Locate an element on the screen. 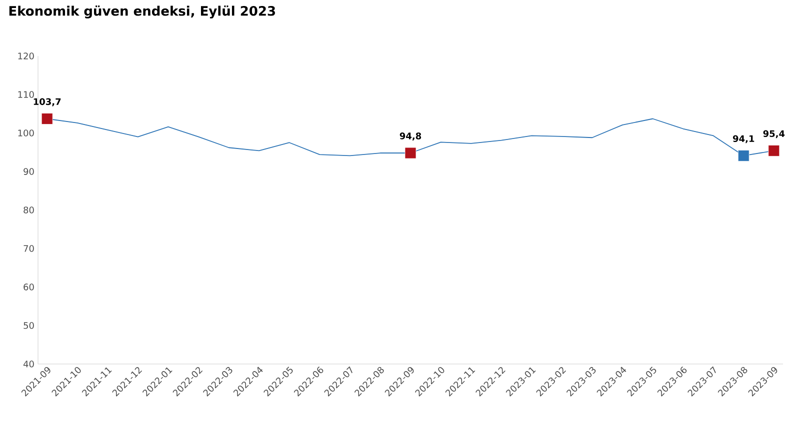  y-tick-label: 50 is located at coordinates (29, 325).